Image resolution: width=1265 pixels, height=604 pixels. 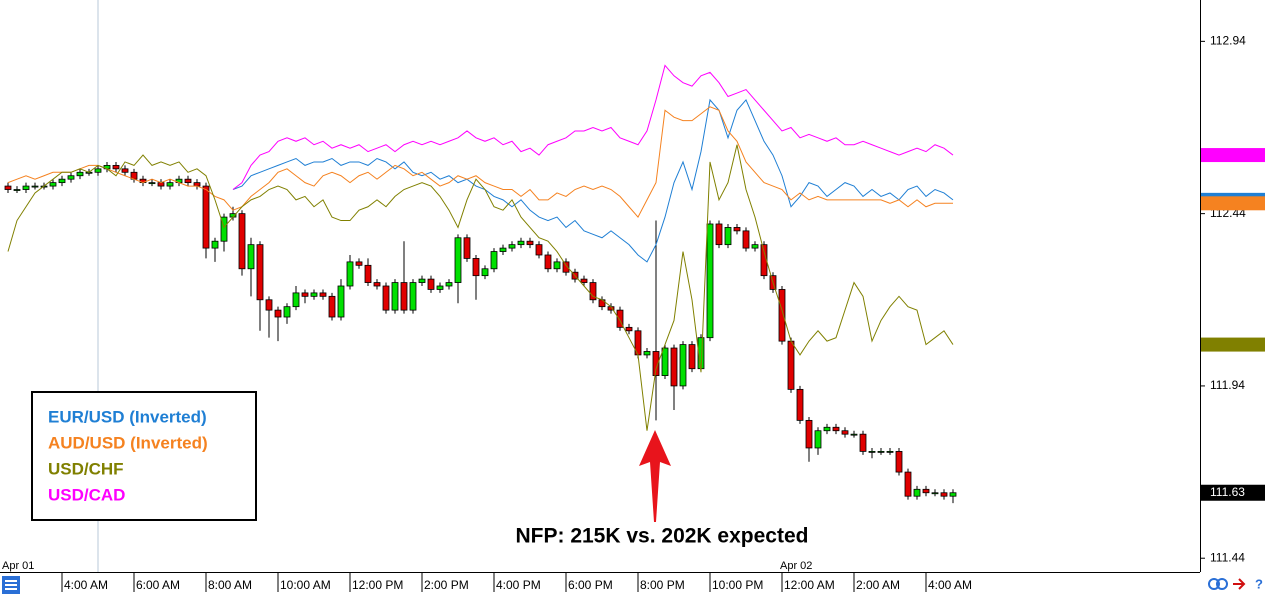 I want to click on date-label: Apr 01, so click(x=18, y=566).